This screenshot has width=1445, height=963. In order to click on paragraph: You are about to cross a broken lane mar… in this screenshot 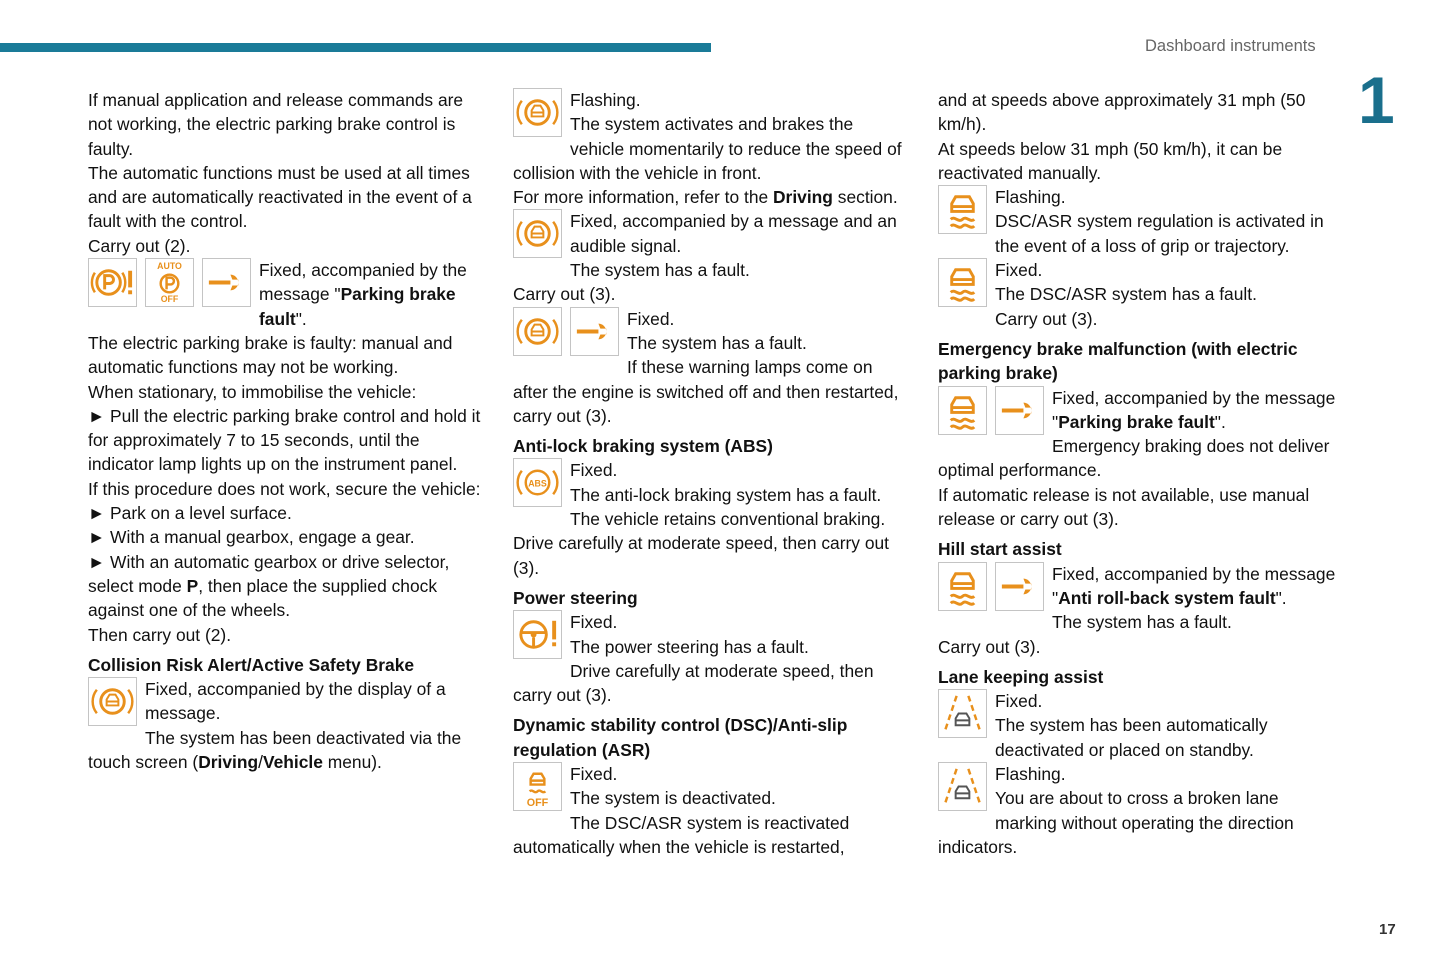, I will do `click(1116, 822)`.